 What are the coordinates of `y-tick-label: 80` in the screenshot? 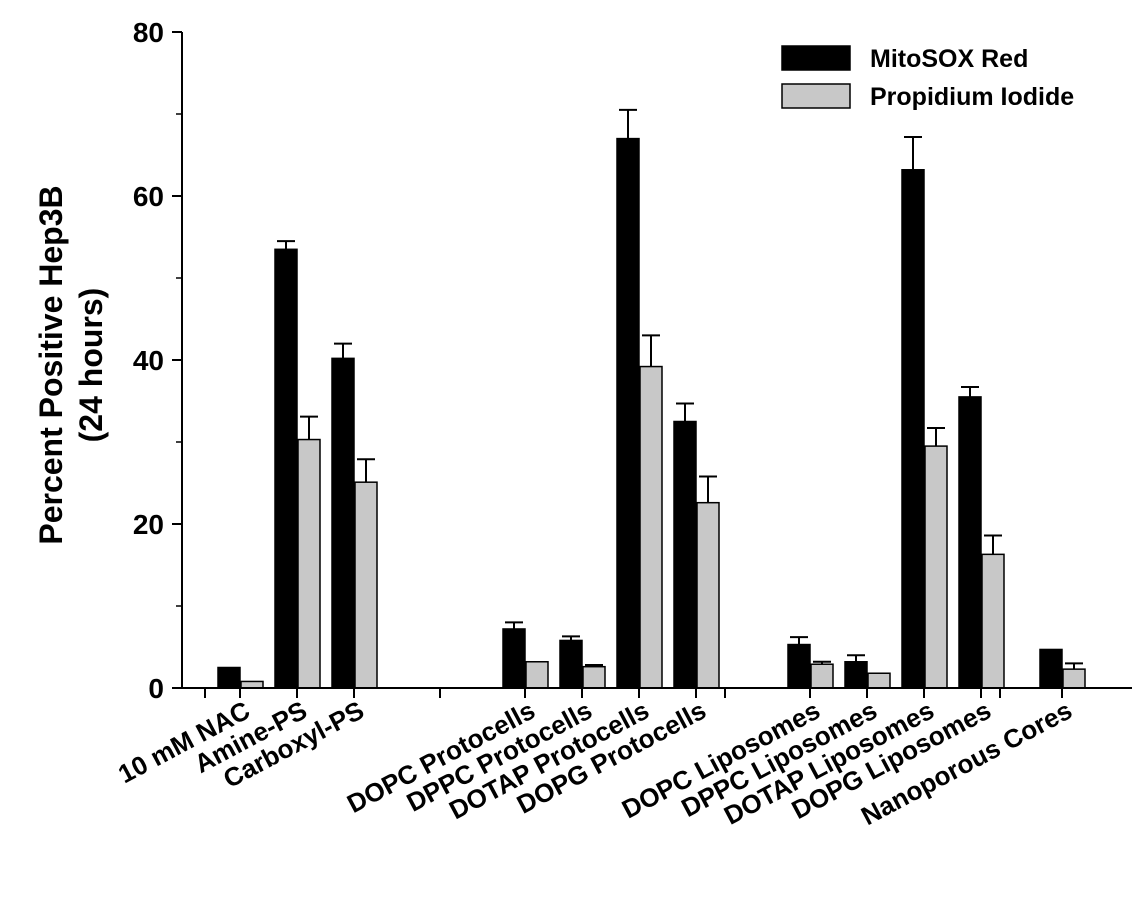 It's located at (148, 32).